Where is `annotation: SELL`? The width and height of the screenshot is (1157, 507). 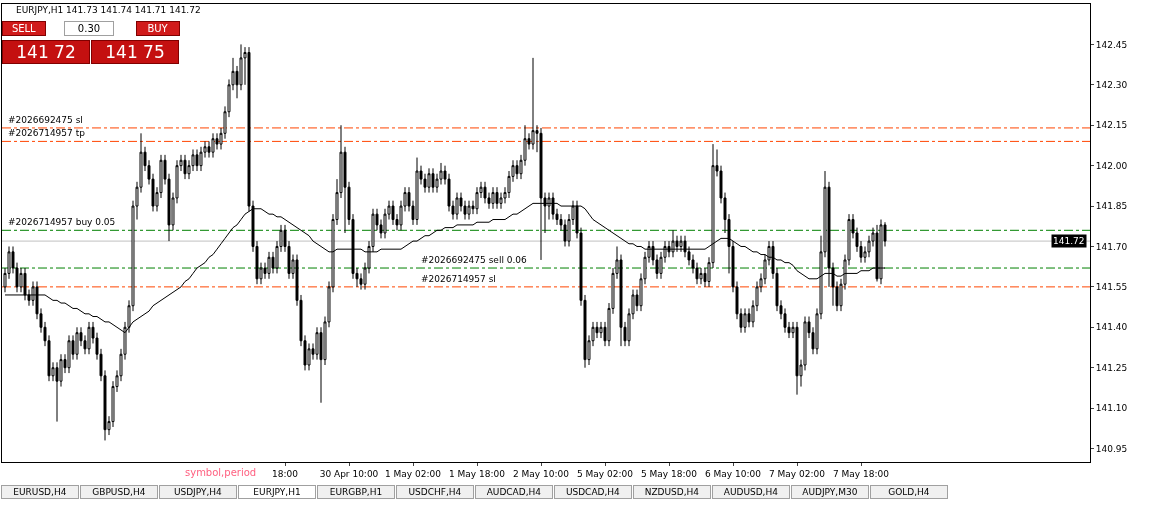 annotation: SELL is located at coordinates (24, 28).